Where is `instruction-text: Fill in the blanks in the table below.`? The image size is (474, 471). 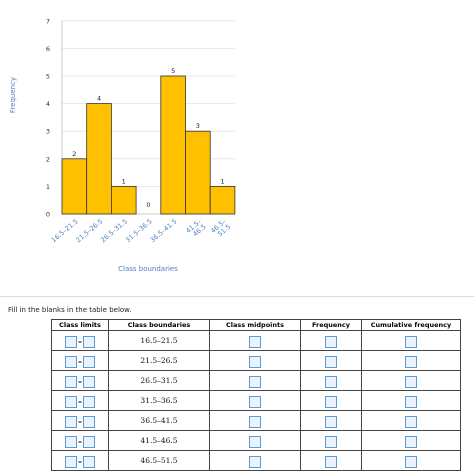
instruction-text: Fill in the blanks in the table below. is located at coordinates (70, 310).